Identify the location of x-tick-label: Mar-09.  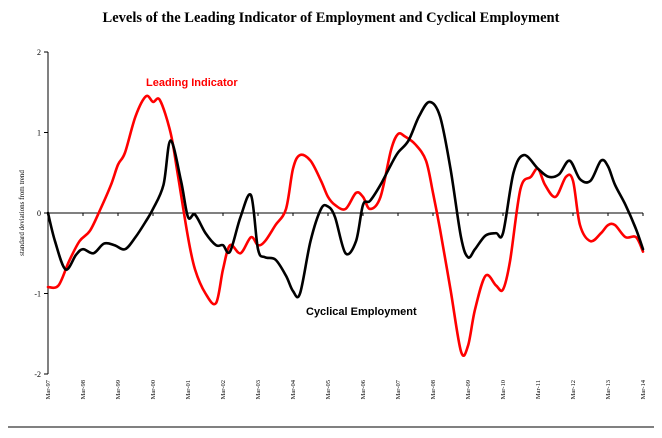
(468, 389).